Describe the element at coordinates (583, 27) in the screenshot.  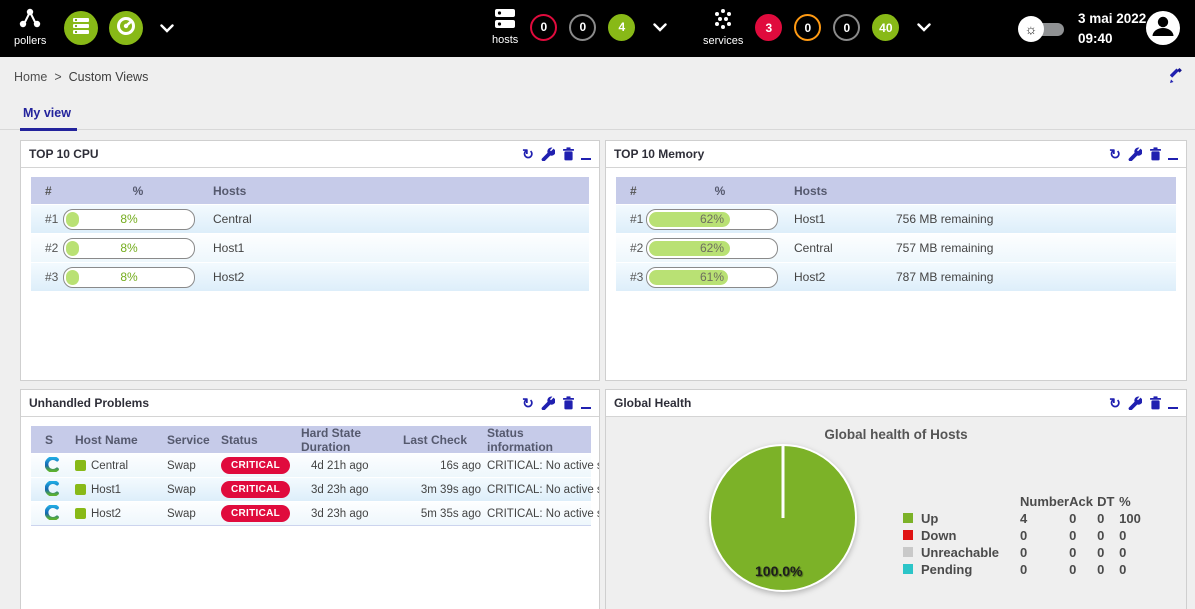
I see `hosts-unreachable-counter: 0` at that location.